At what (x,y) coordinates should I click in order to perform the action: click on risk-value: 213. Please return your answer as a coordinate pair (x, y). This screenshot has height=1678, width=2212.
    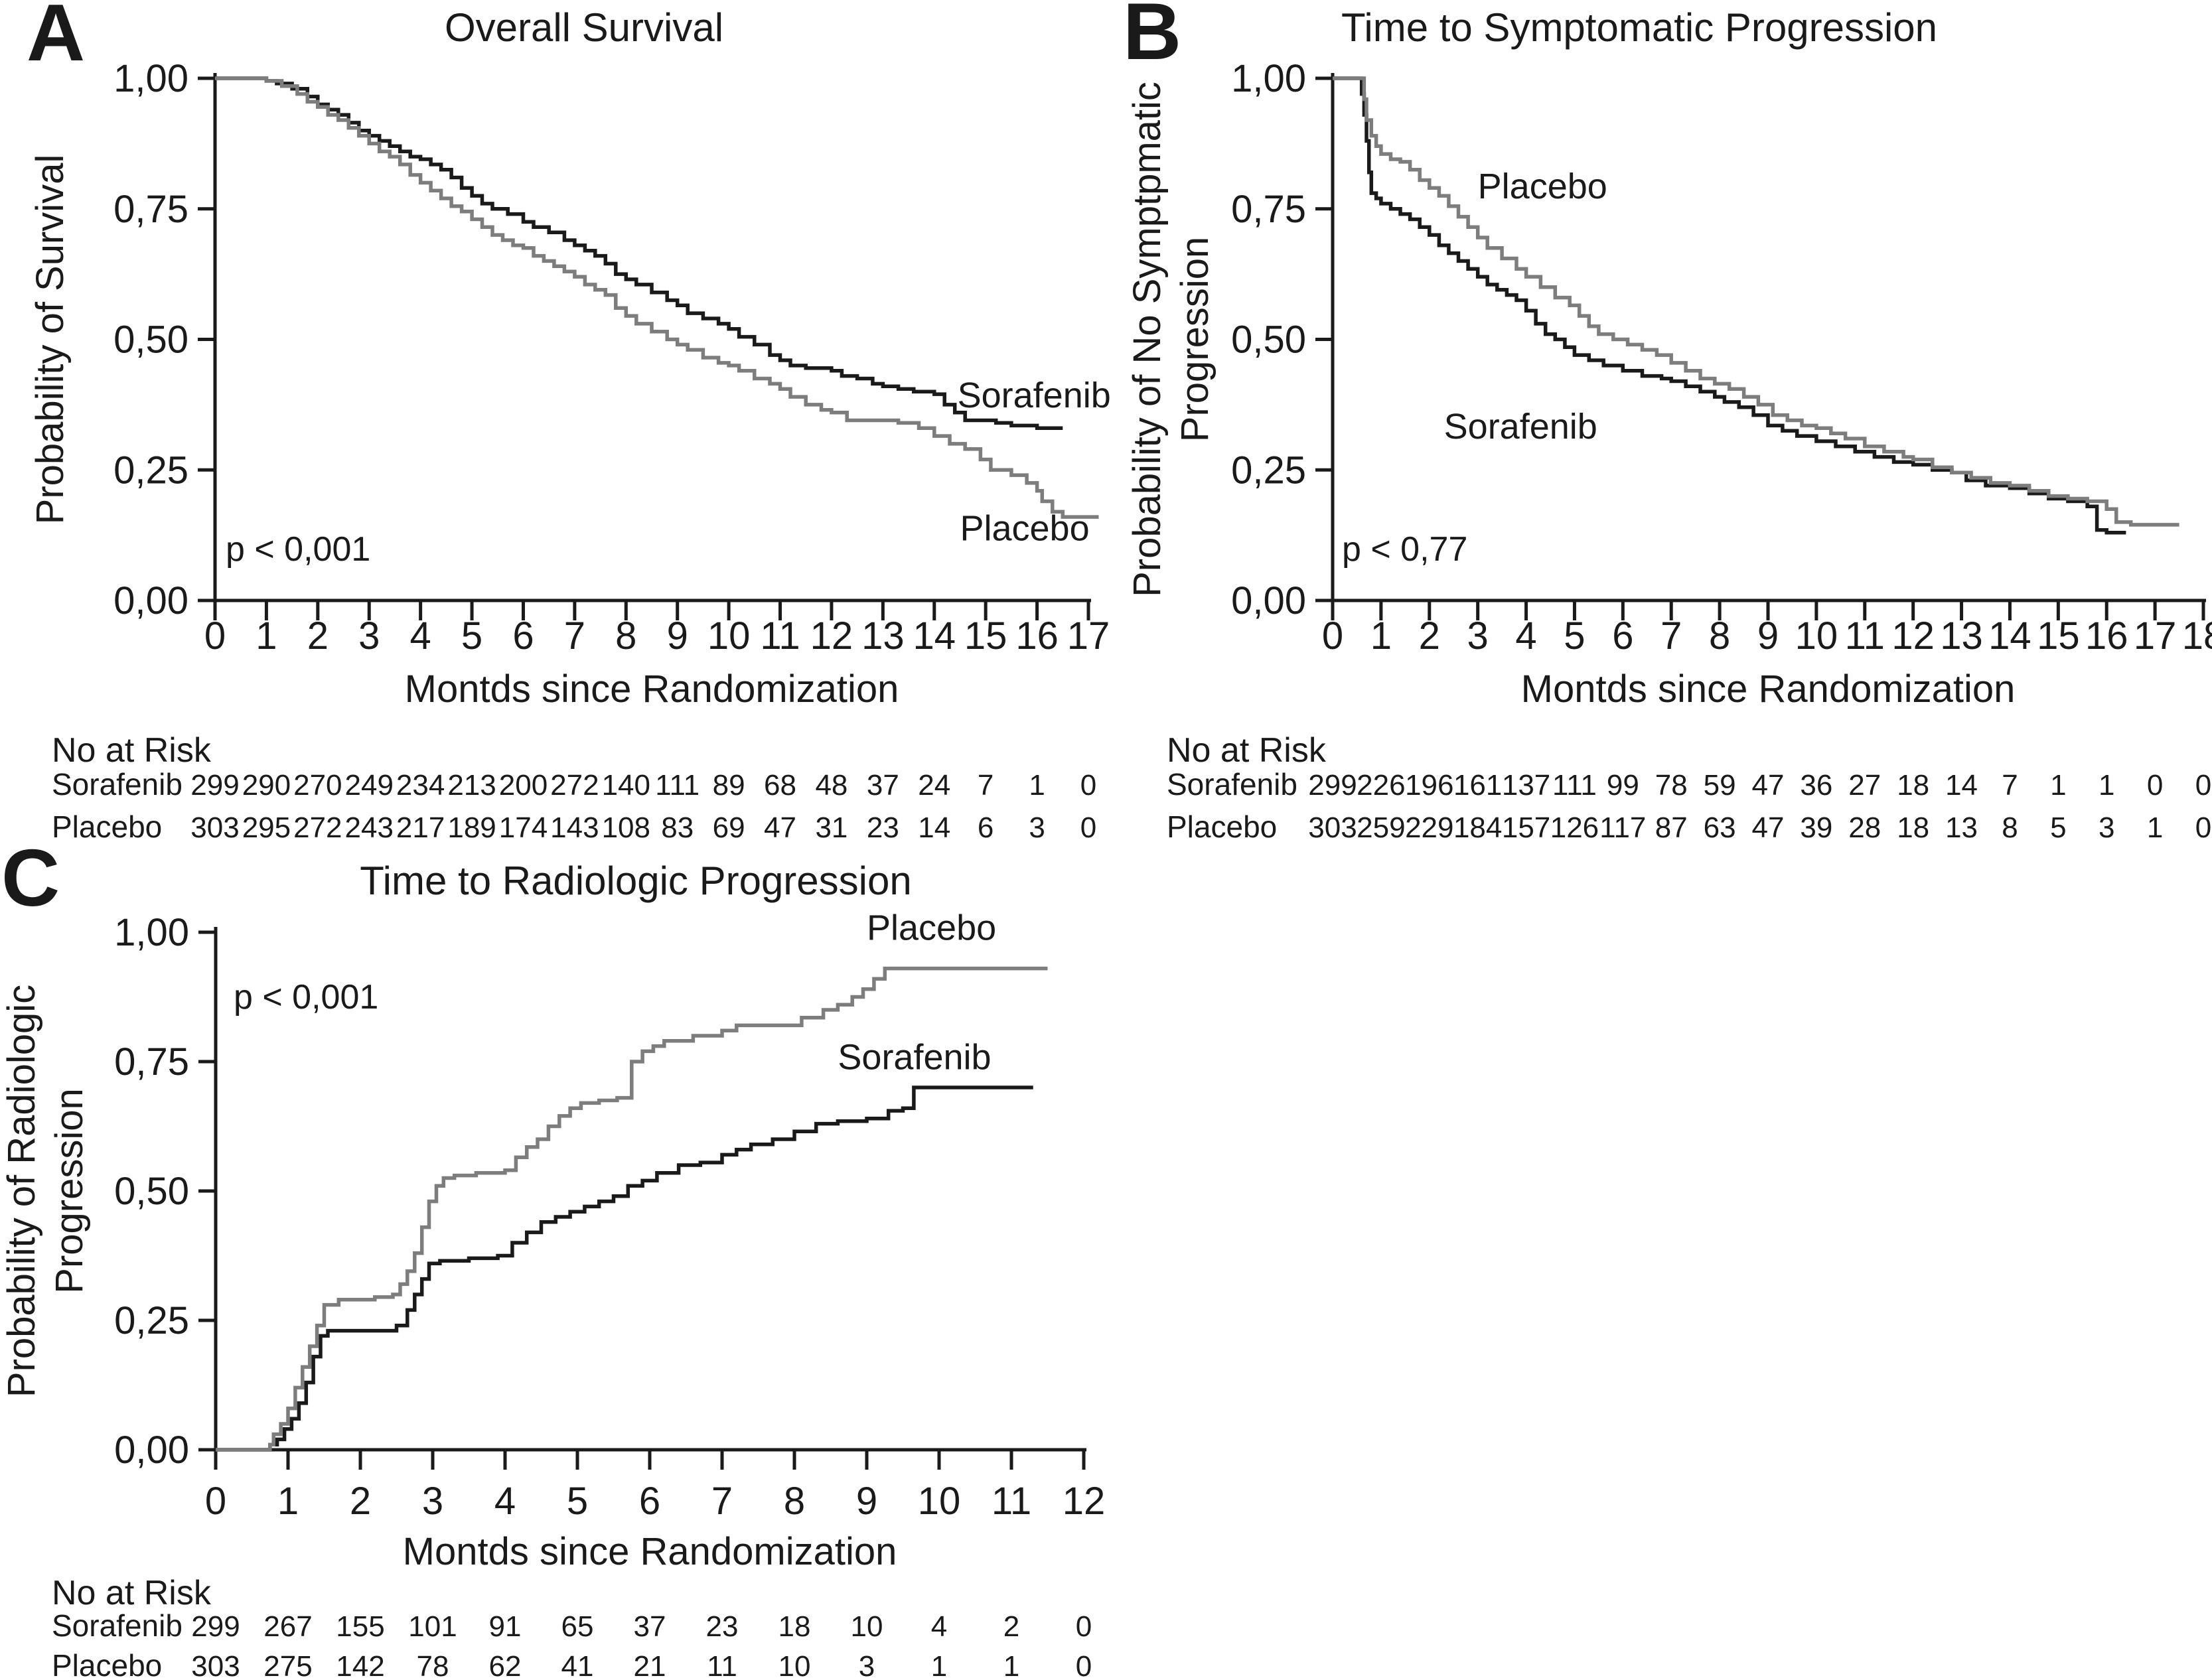
    Looking at the image, I should click on (472, 785).